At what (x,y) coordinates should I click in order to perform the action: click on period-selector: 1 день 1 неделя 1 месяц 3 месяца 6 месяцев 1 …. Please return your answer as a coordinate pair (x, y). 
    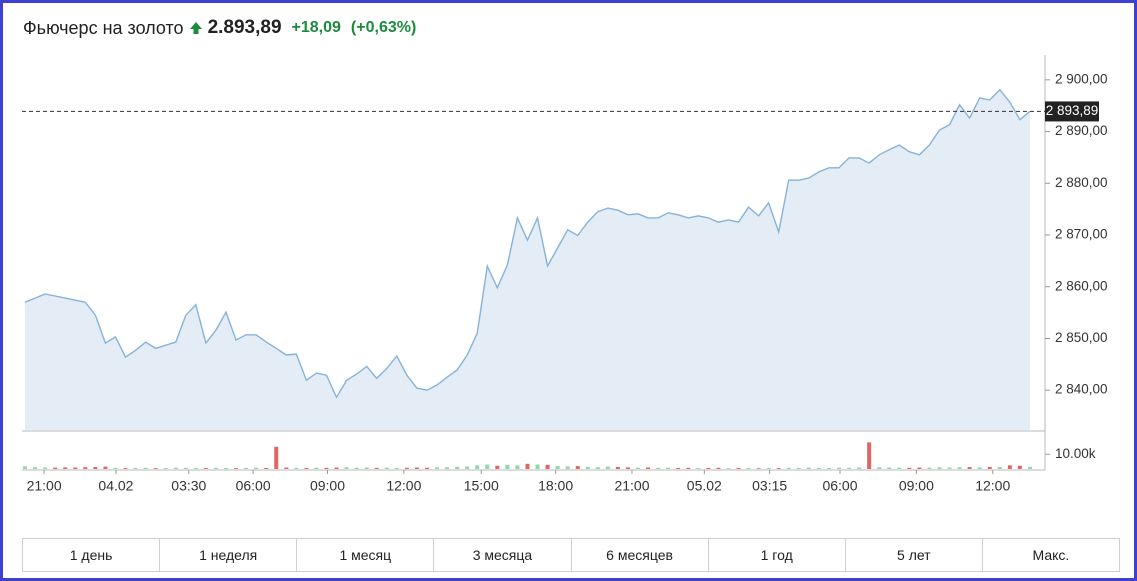
    Looking at the image, I should click on (571, 555).